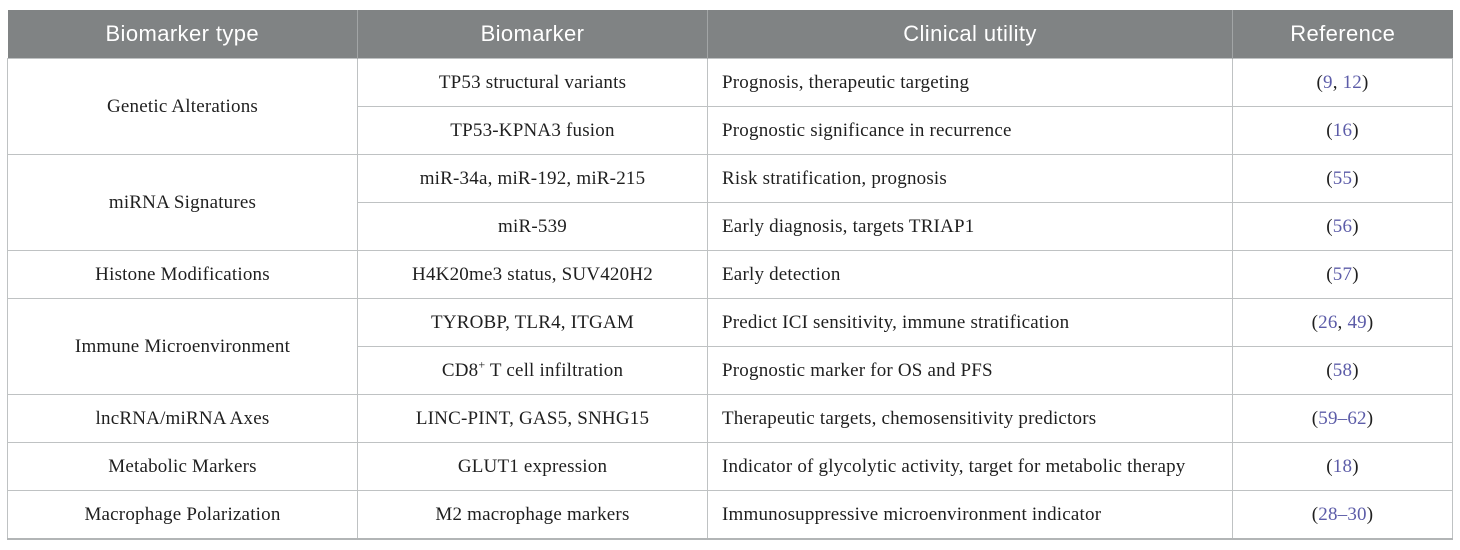 Image resolution: width=1460 pixels, height=550 pixels. What do you see at coordinates (182, 274) in the screenshot?
I see `cell-biomarker-type: Histone Modifications` at bounding box center [182, 274].